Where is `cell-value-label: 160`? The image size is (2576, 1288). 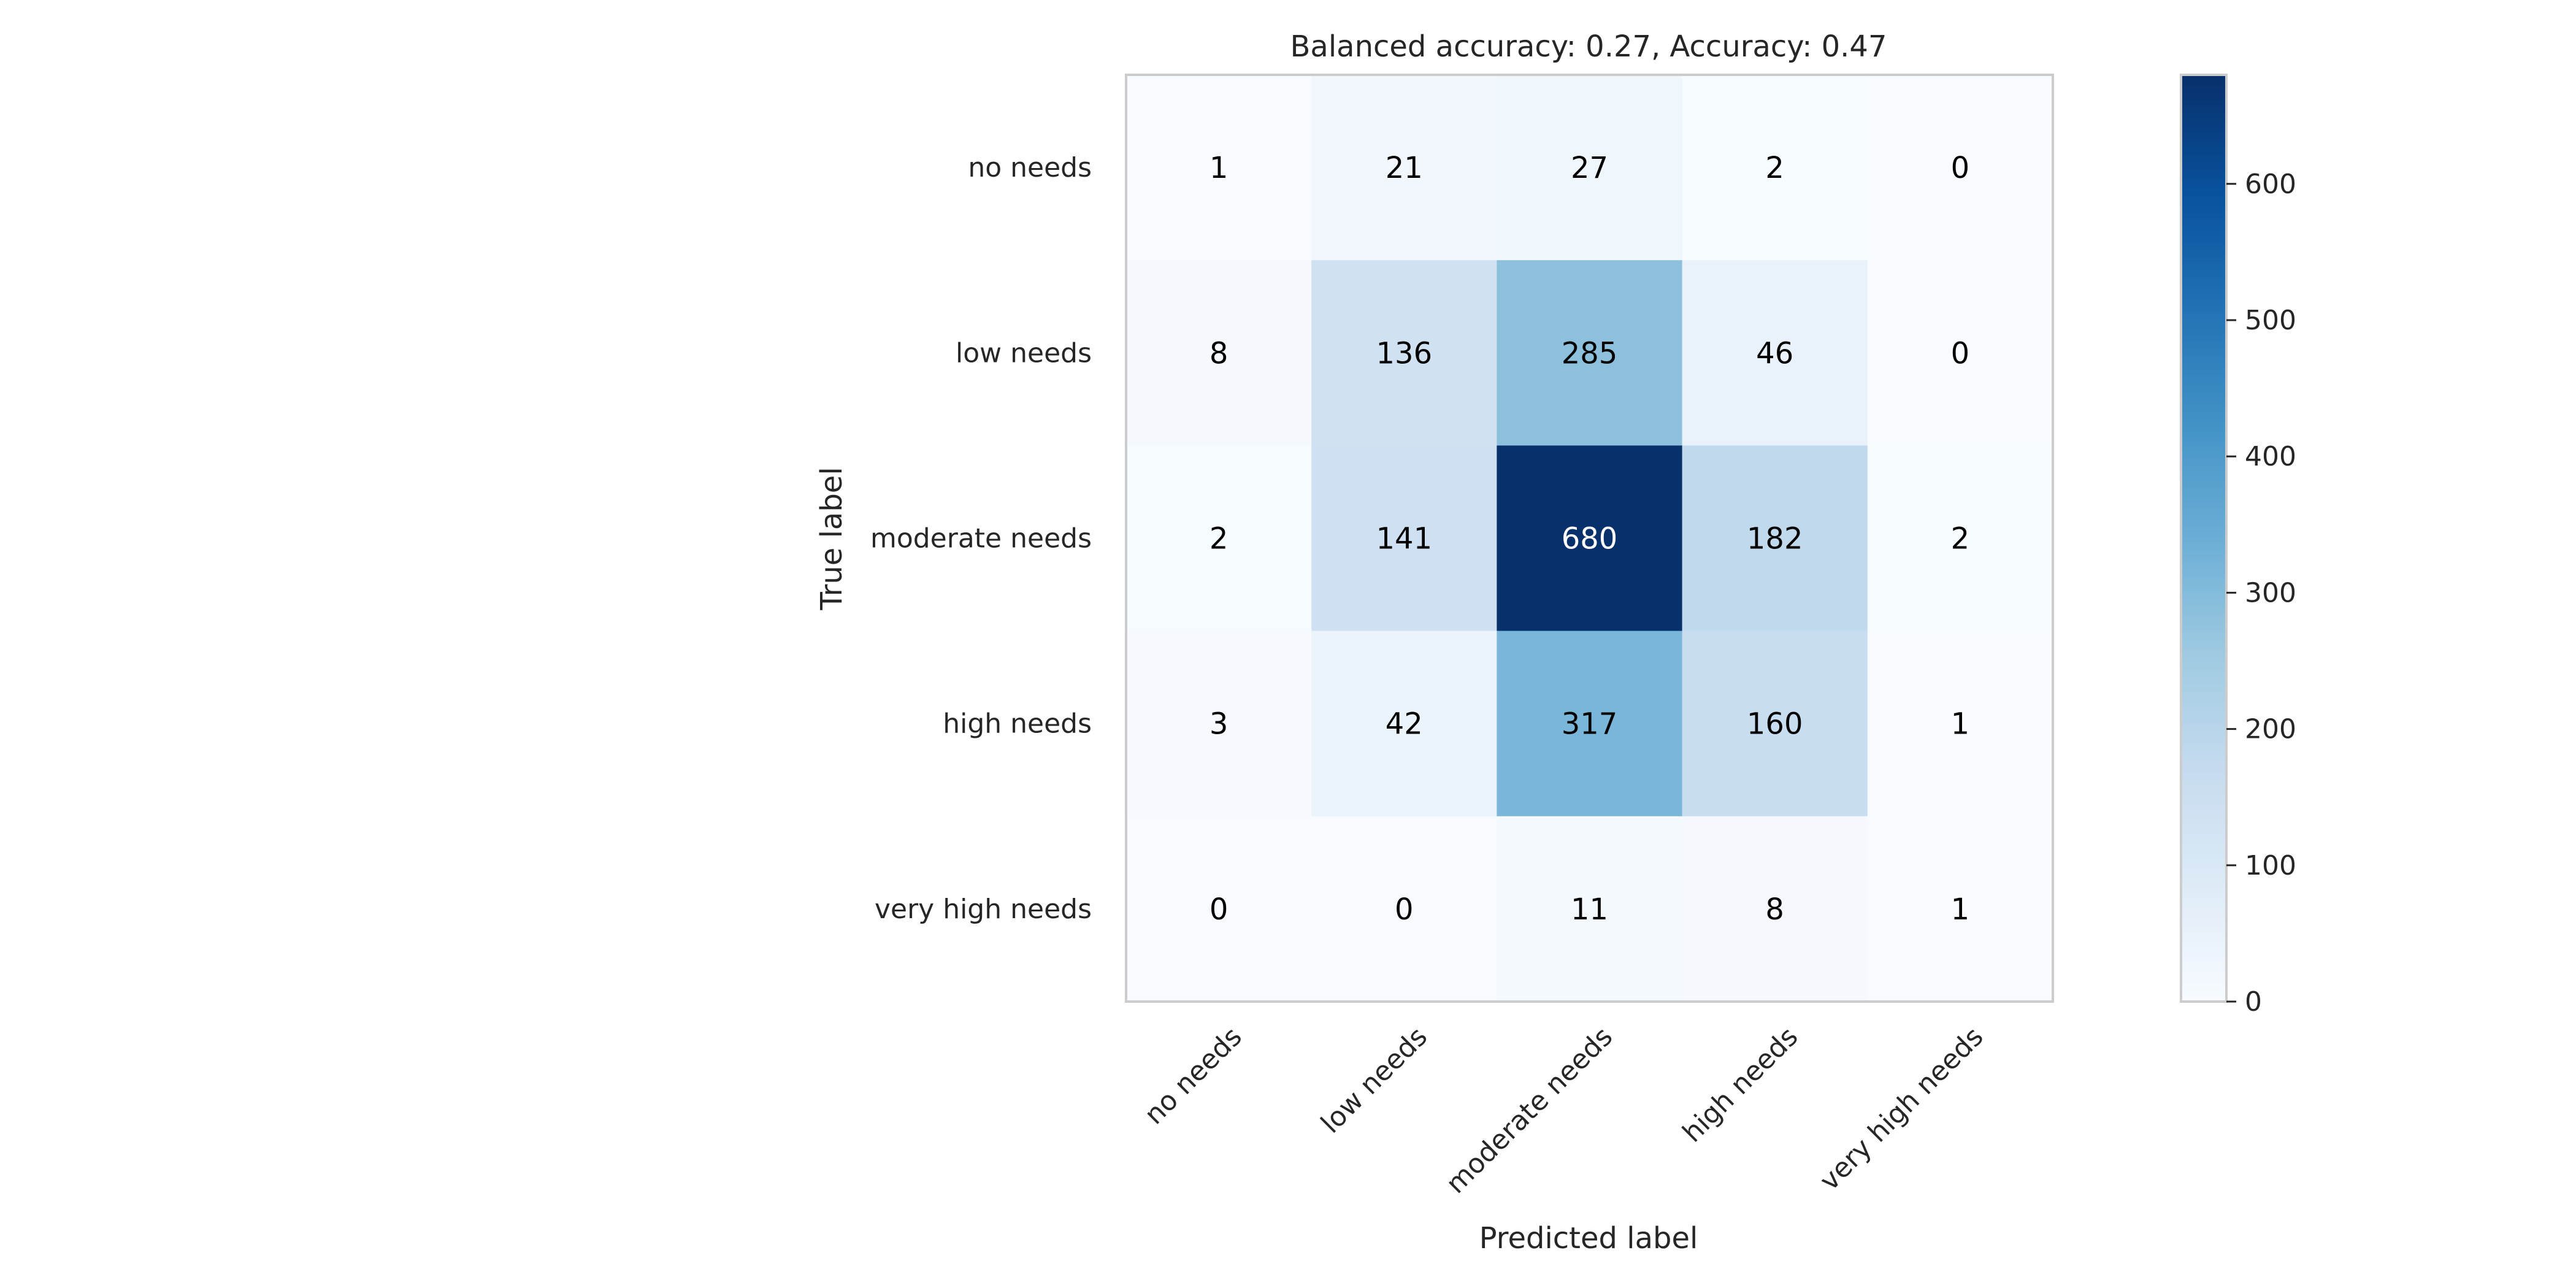
cell-value-label: 160 is located at coordinates (1775, 724).